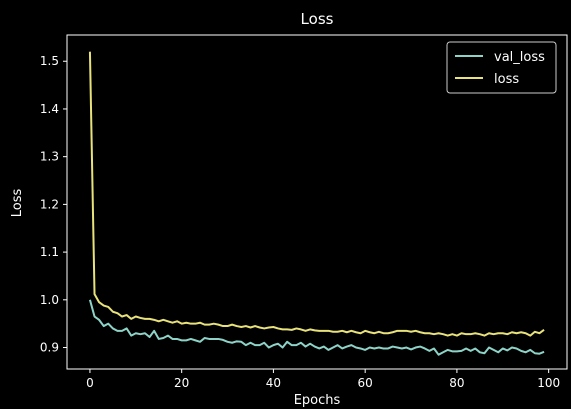 The width and height of the screenshot is (571, 409). Describe the element at coordinates (49, 300) in the screenshot. I see `y-tick-label: 1.0` at that location.